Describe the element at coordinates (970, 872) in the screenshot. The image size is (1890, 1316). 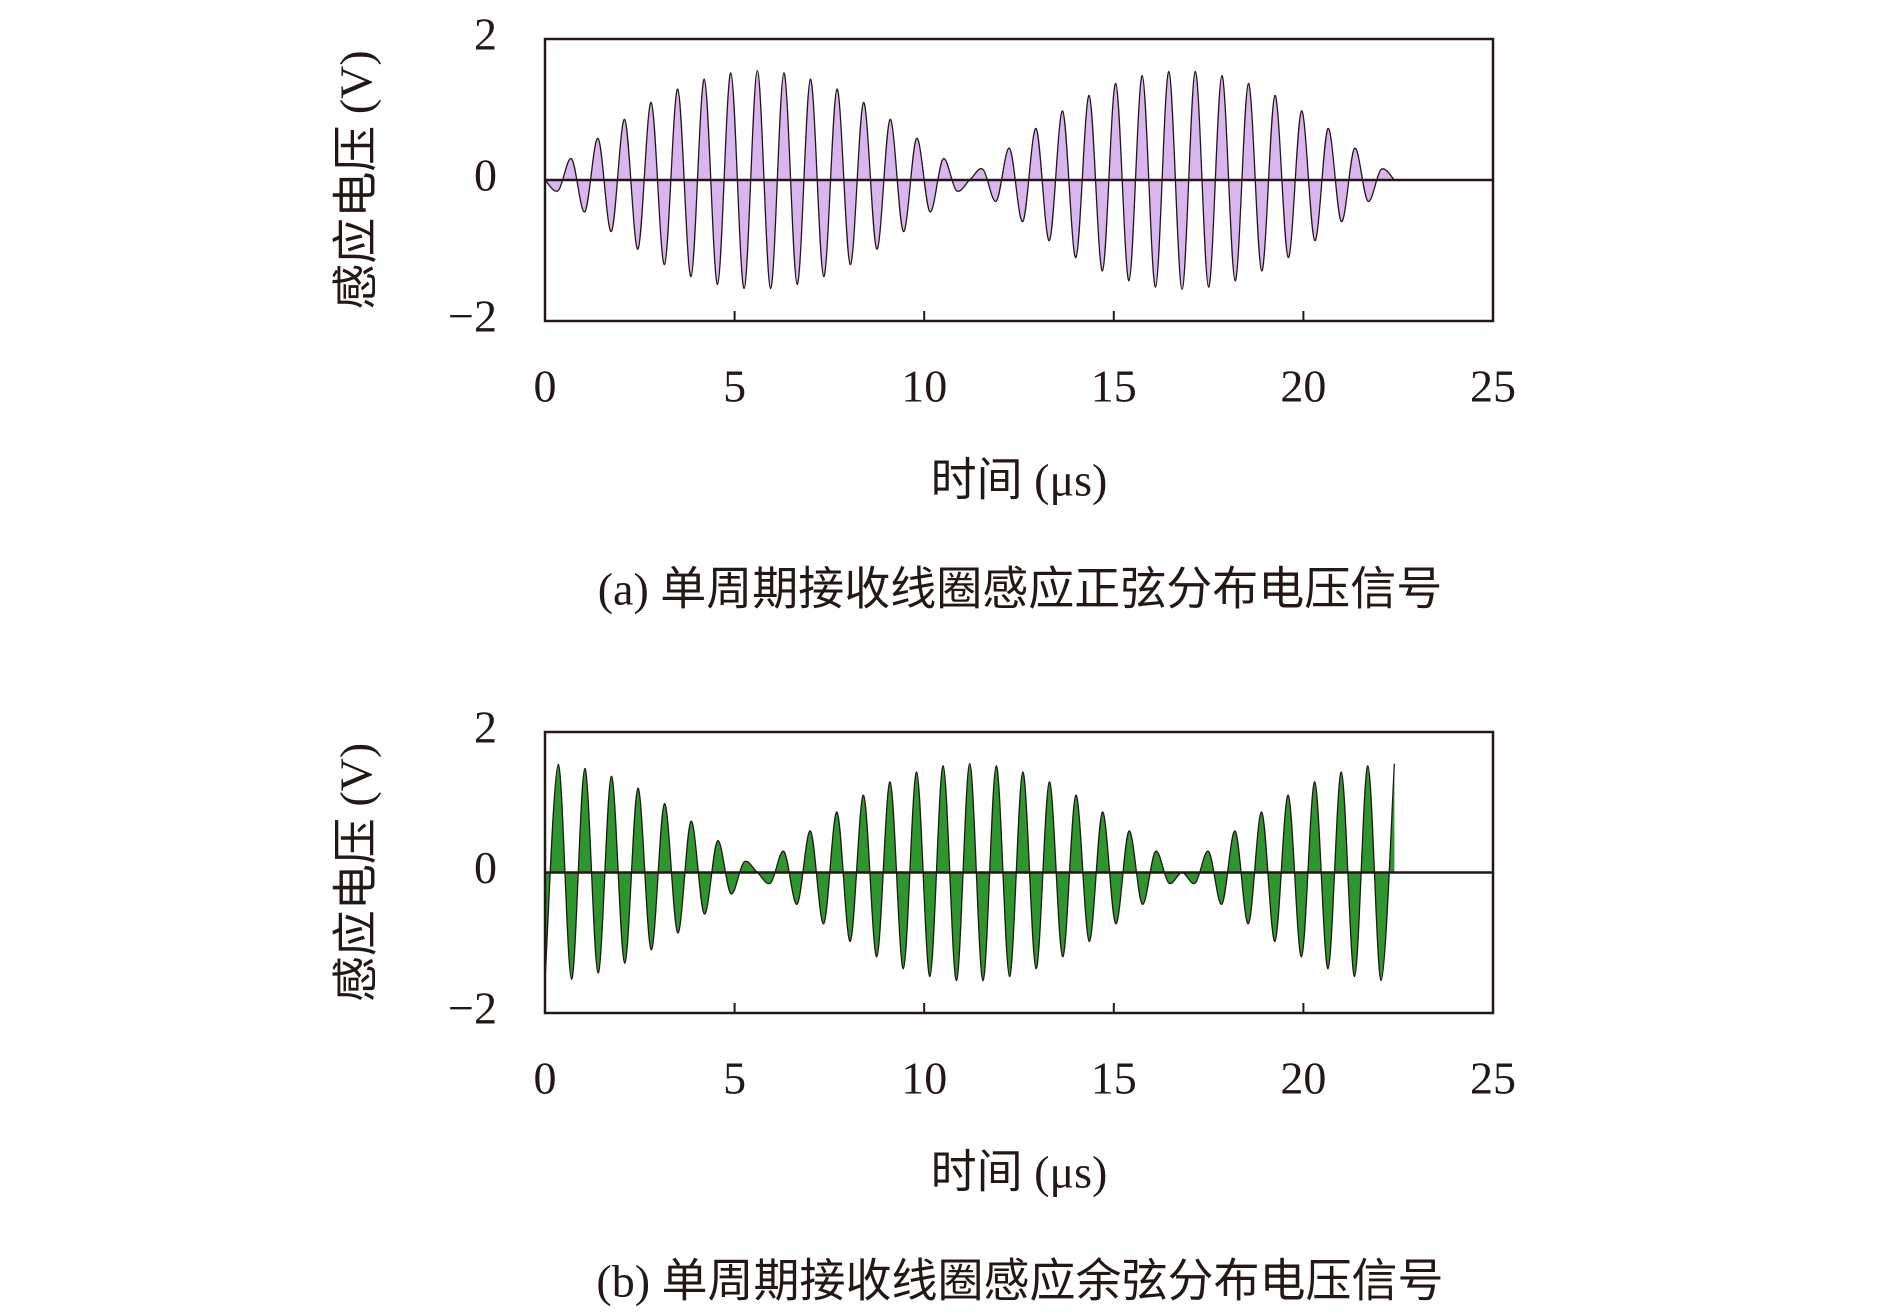
I see `signal-line` at that location.